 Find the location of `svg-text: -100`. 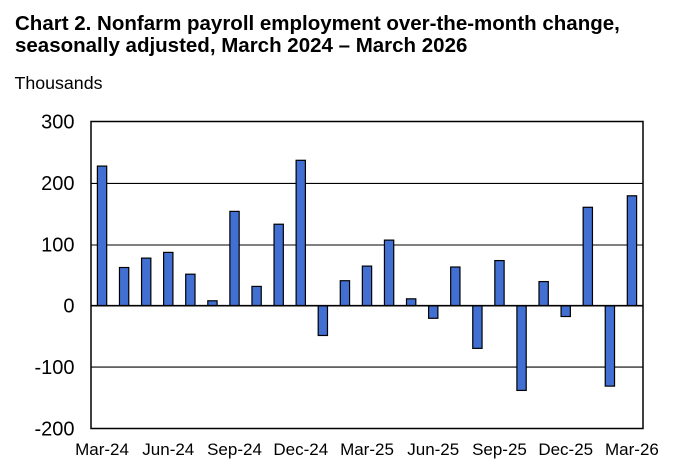

svg-text: -100 is located at coordinates (54, 368).